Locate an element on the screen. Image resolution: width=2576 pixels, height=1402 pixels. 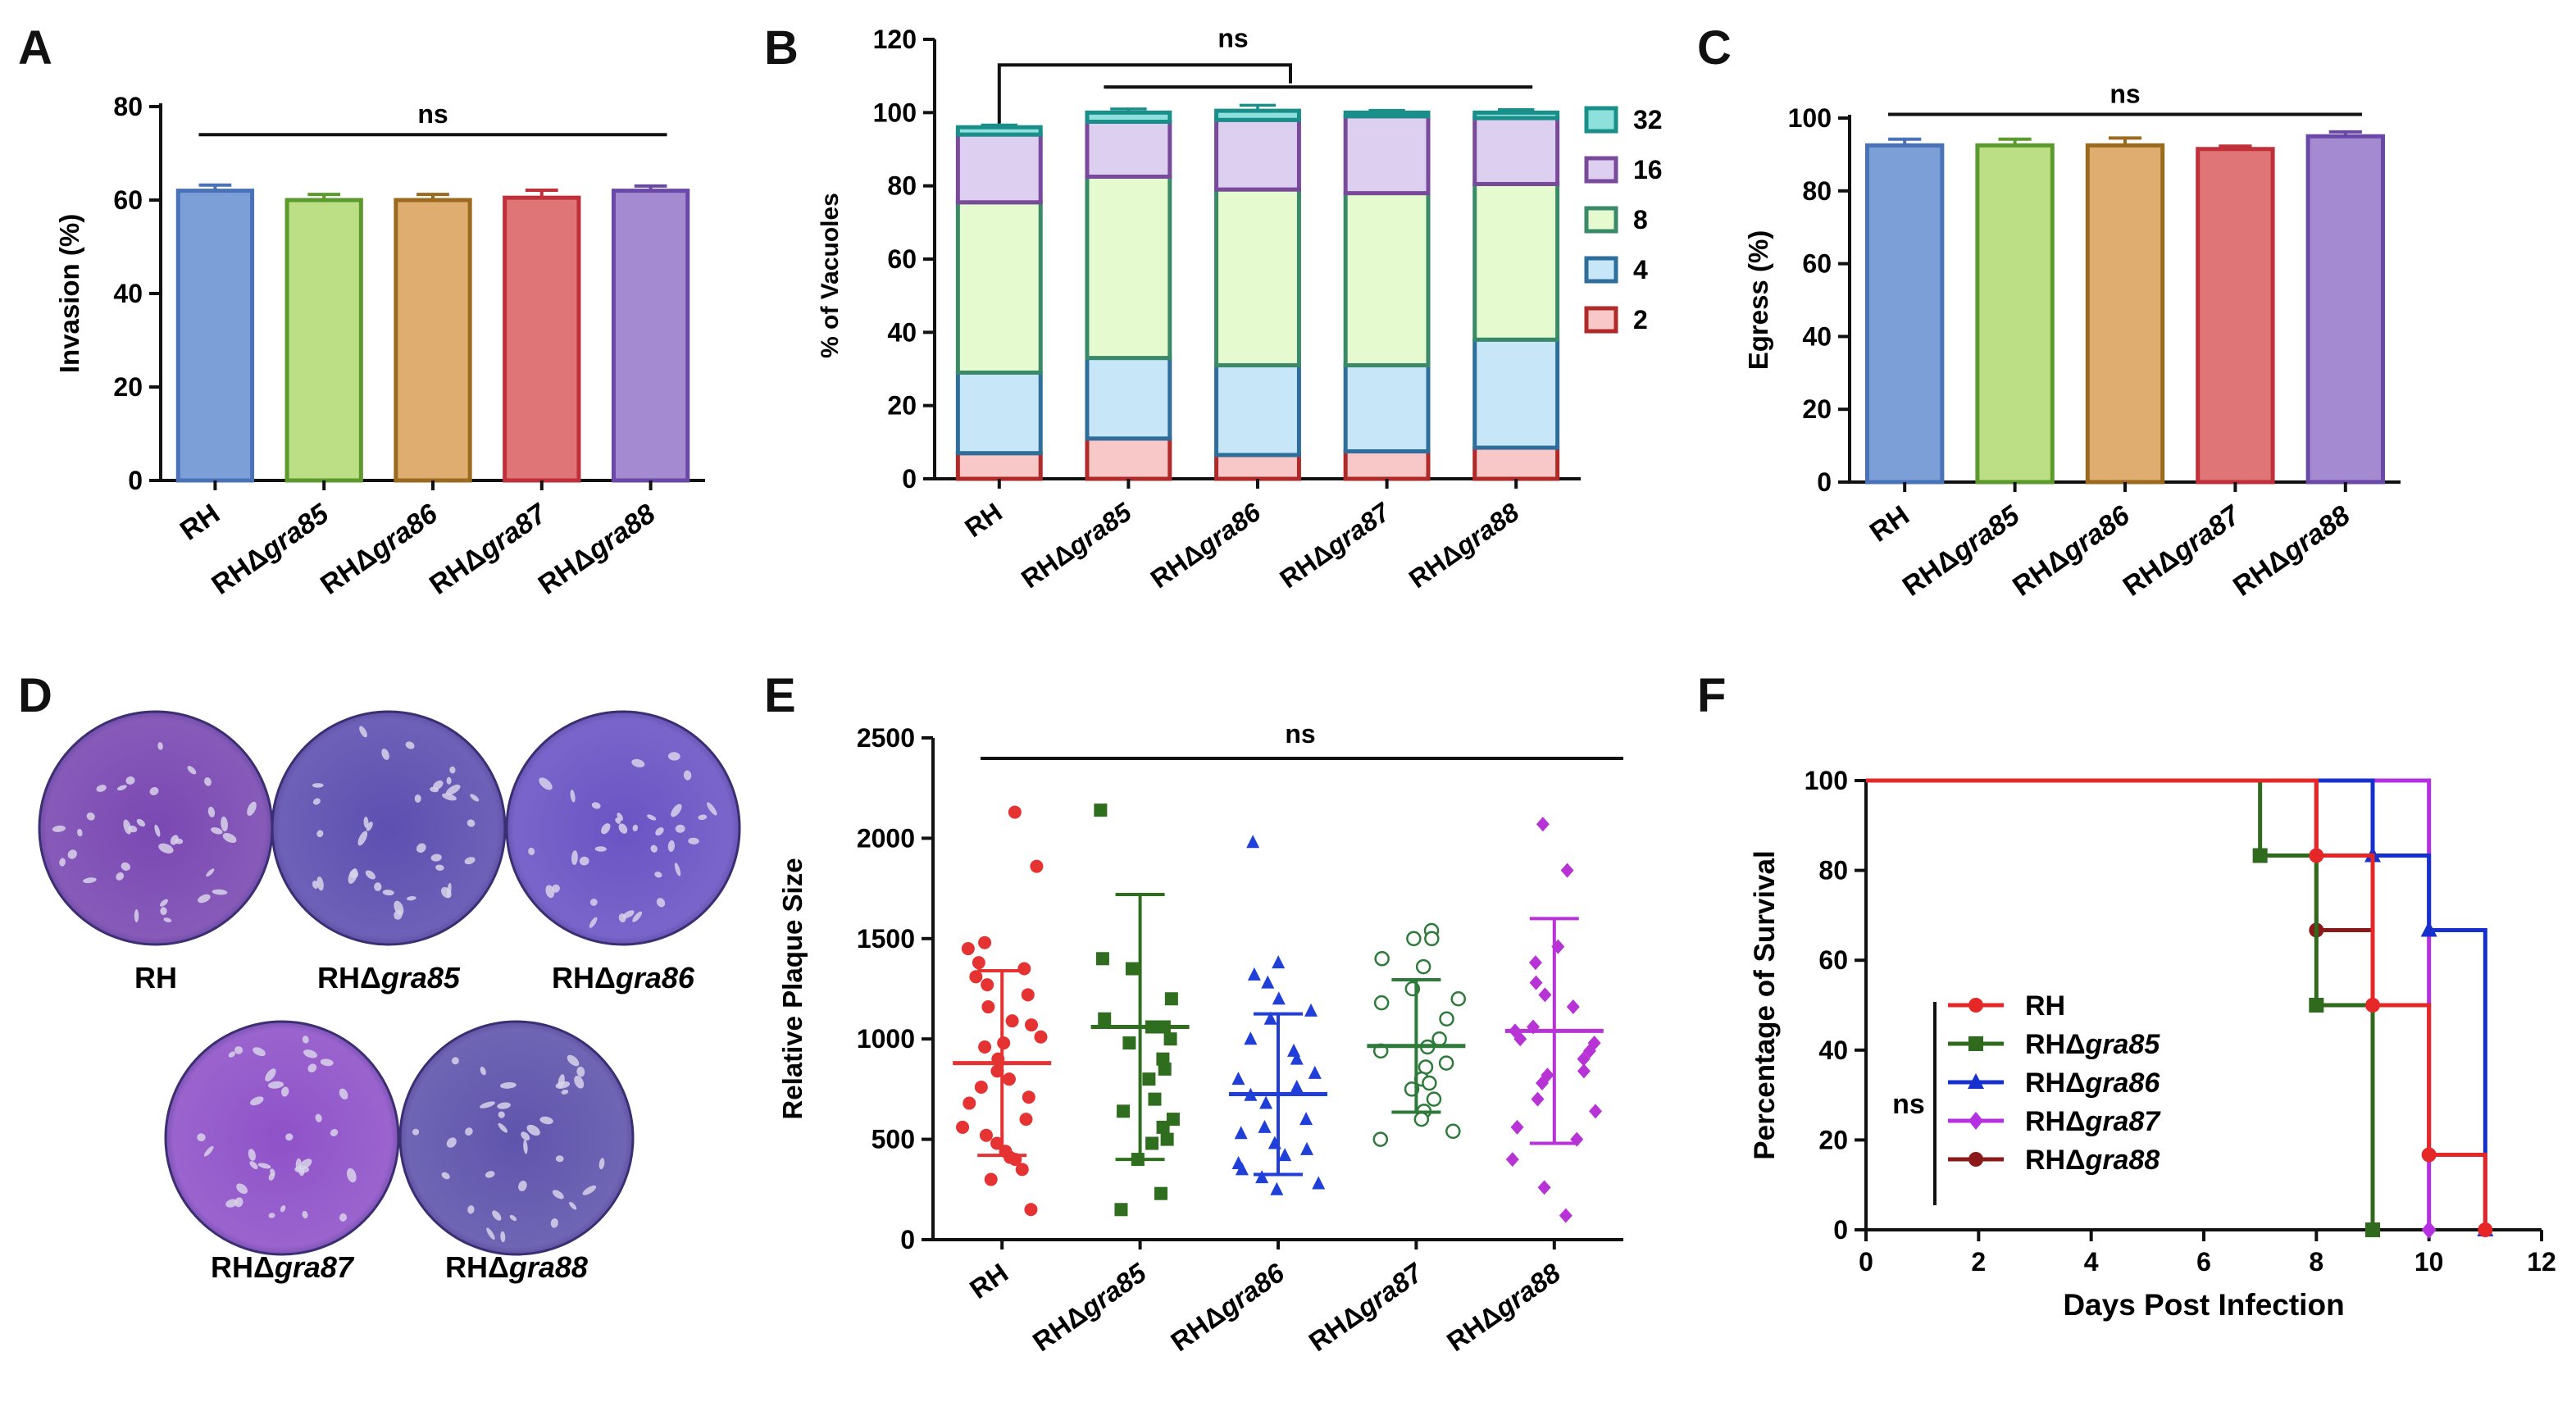
y-axis-label: Percentage of Survival is located at coordinates (1765, 1005).